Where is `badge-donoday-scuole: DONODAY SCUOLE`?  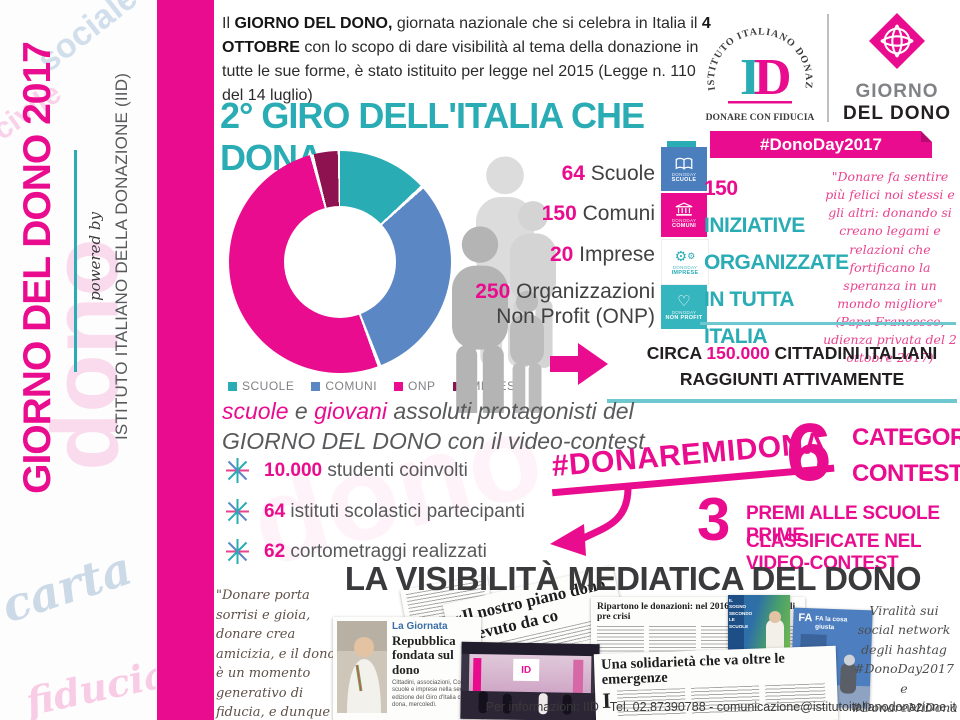 badge-donoday-scuole: DONODAY SCUOLE is located at coordinates (684, 169).